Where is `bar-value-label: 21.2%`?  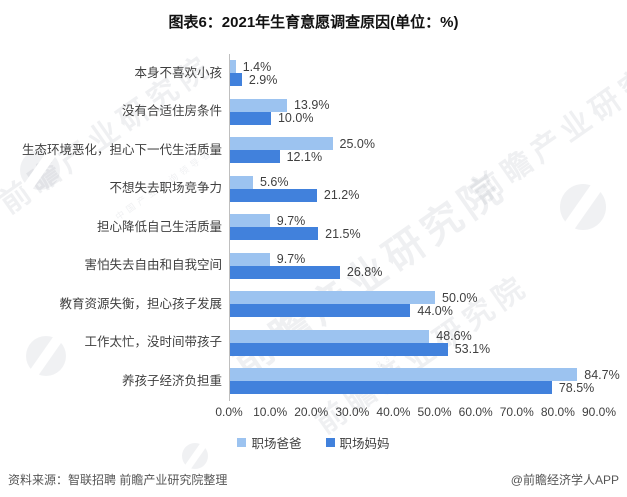 bar-value-label: 21.2% is located at coordinates (341, 195).